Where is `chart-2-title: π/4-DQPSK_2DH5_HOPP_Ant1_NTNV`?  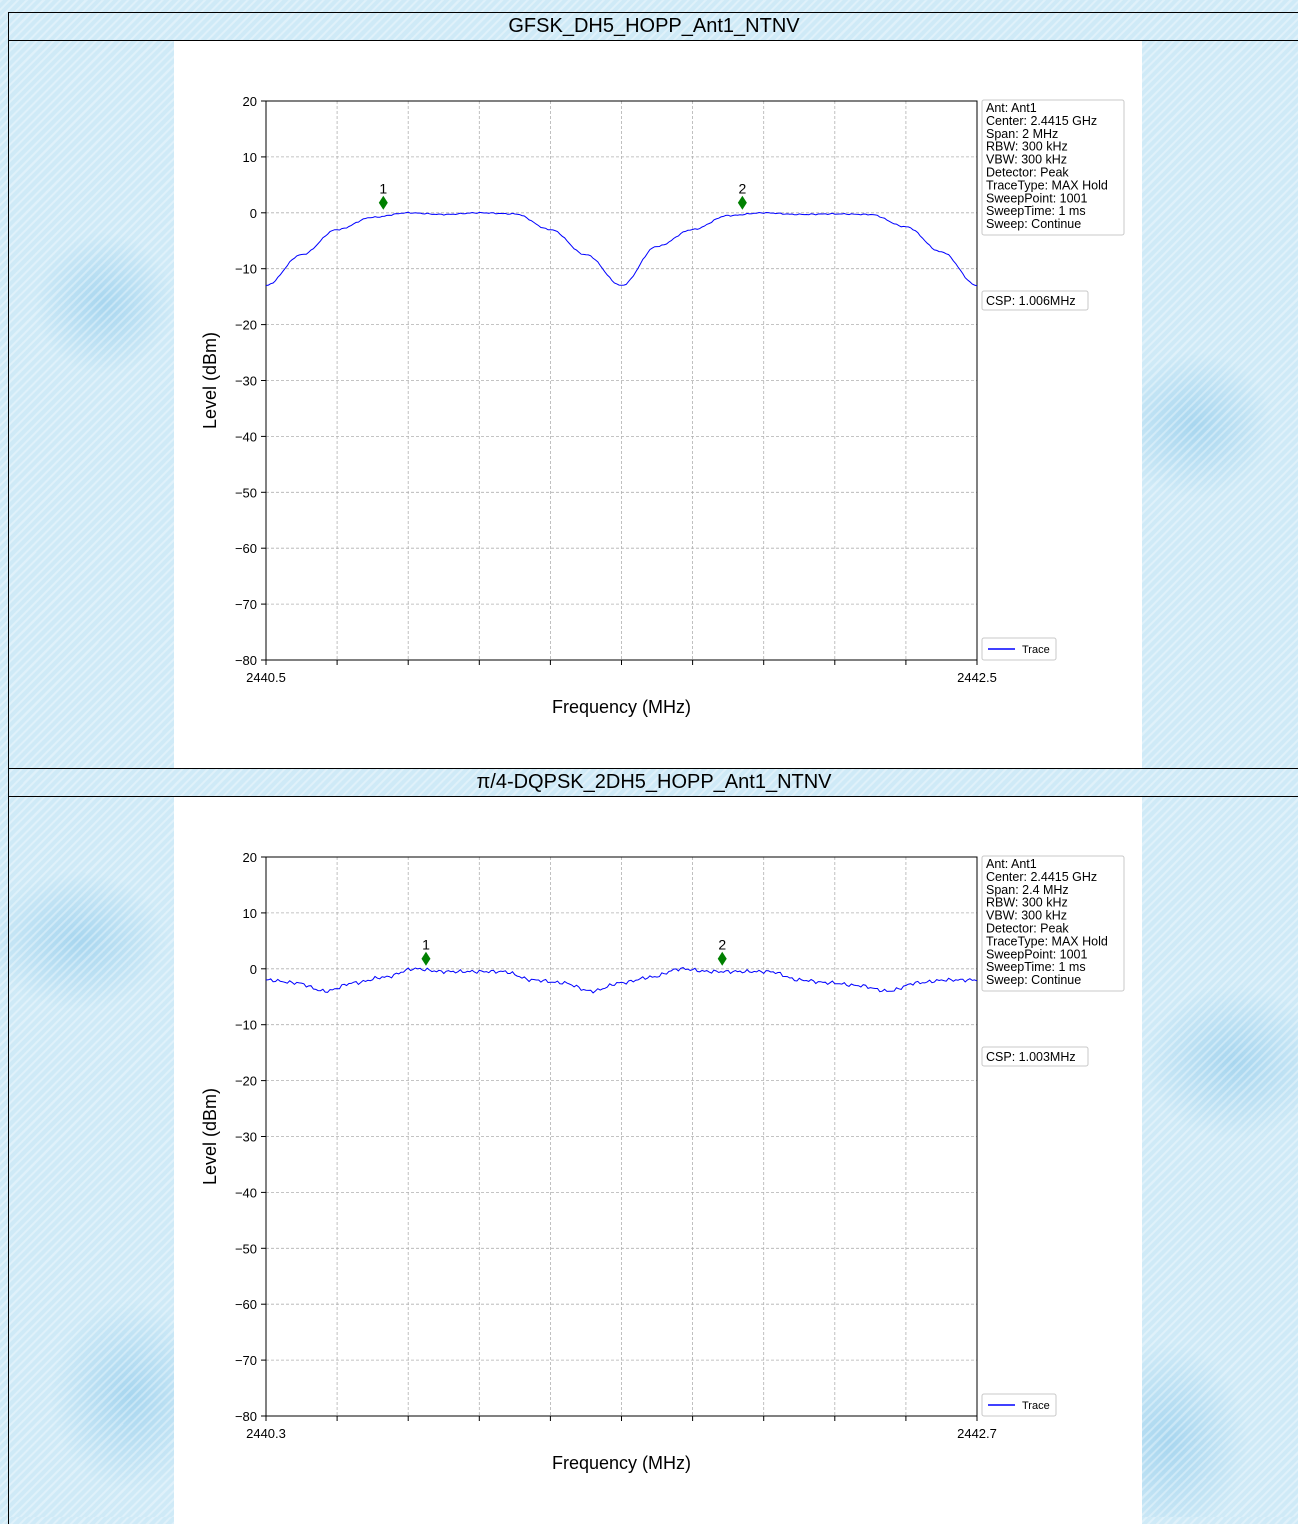
chart-2-title: π/4-DQPSK_2DH5_HOPP_Ant1_NTNV is located at coordinates (653, 782).